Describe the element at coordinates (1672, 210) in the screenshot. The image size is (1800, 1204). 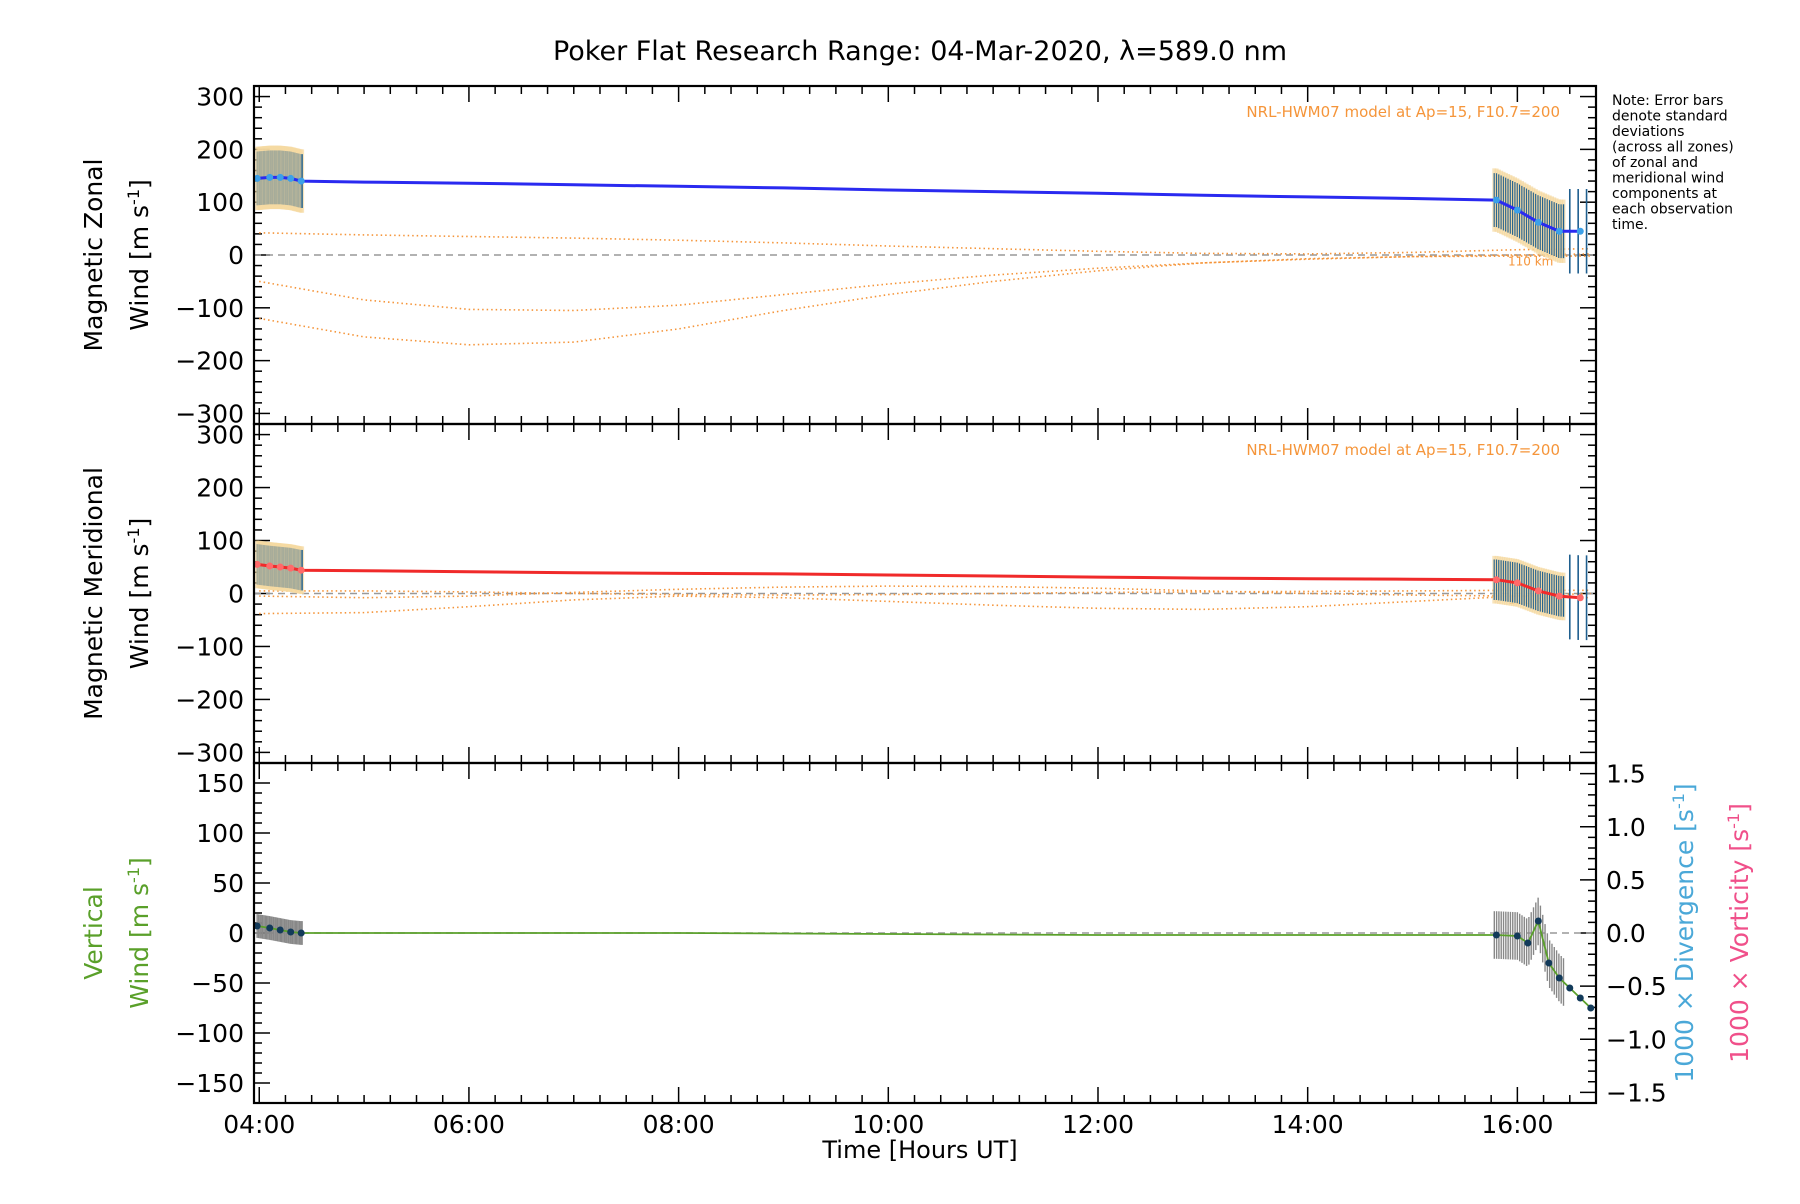
I see `note-line: each observation` at that location.